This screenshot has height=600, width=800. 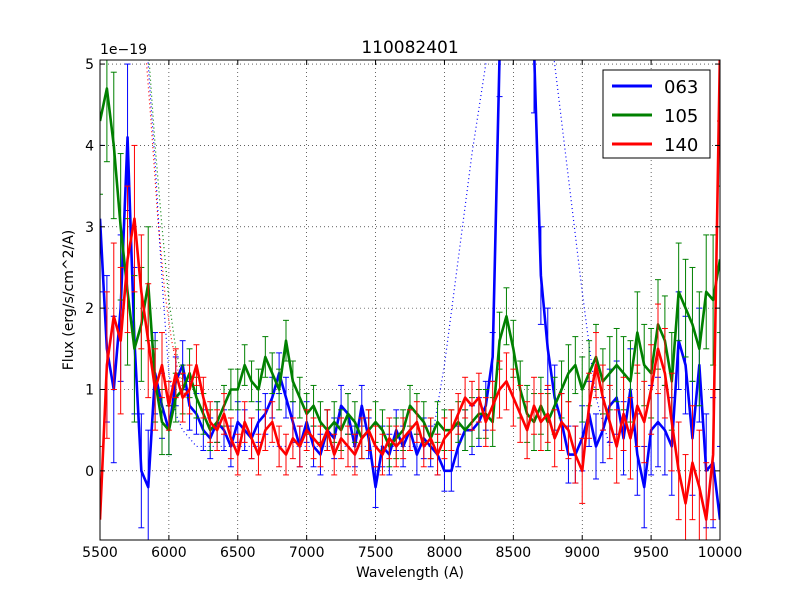 I want to click on x-tick-label: 8000, so click(x=445, y=553).